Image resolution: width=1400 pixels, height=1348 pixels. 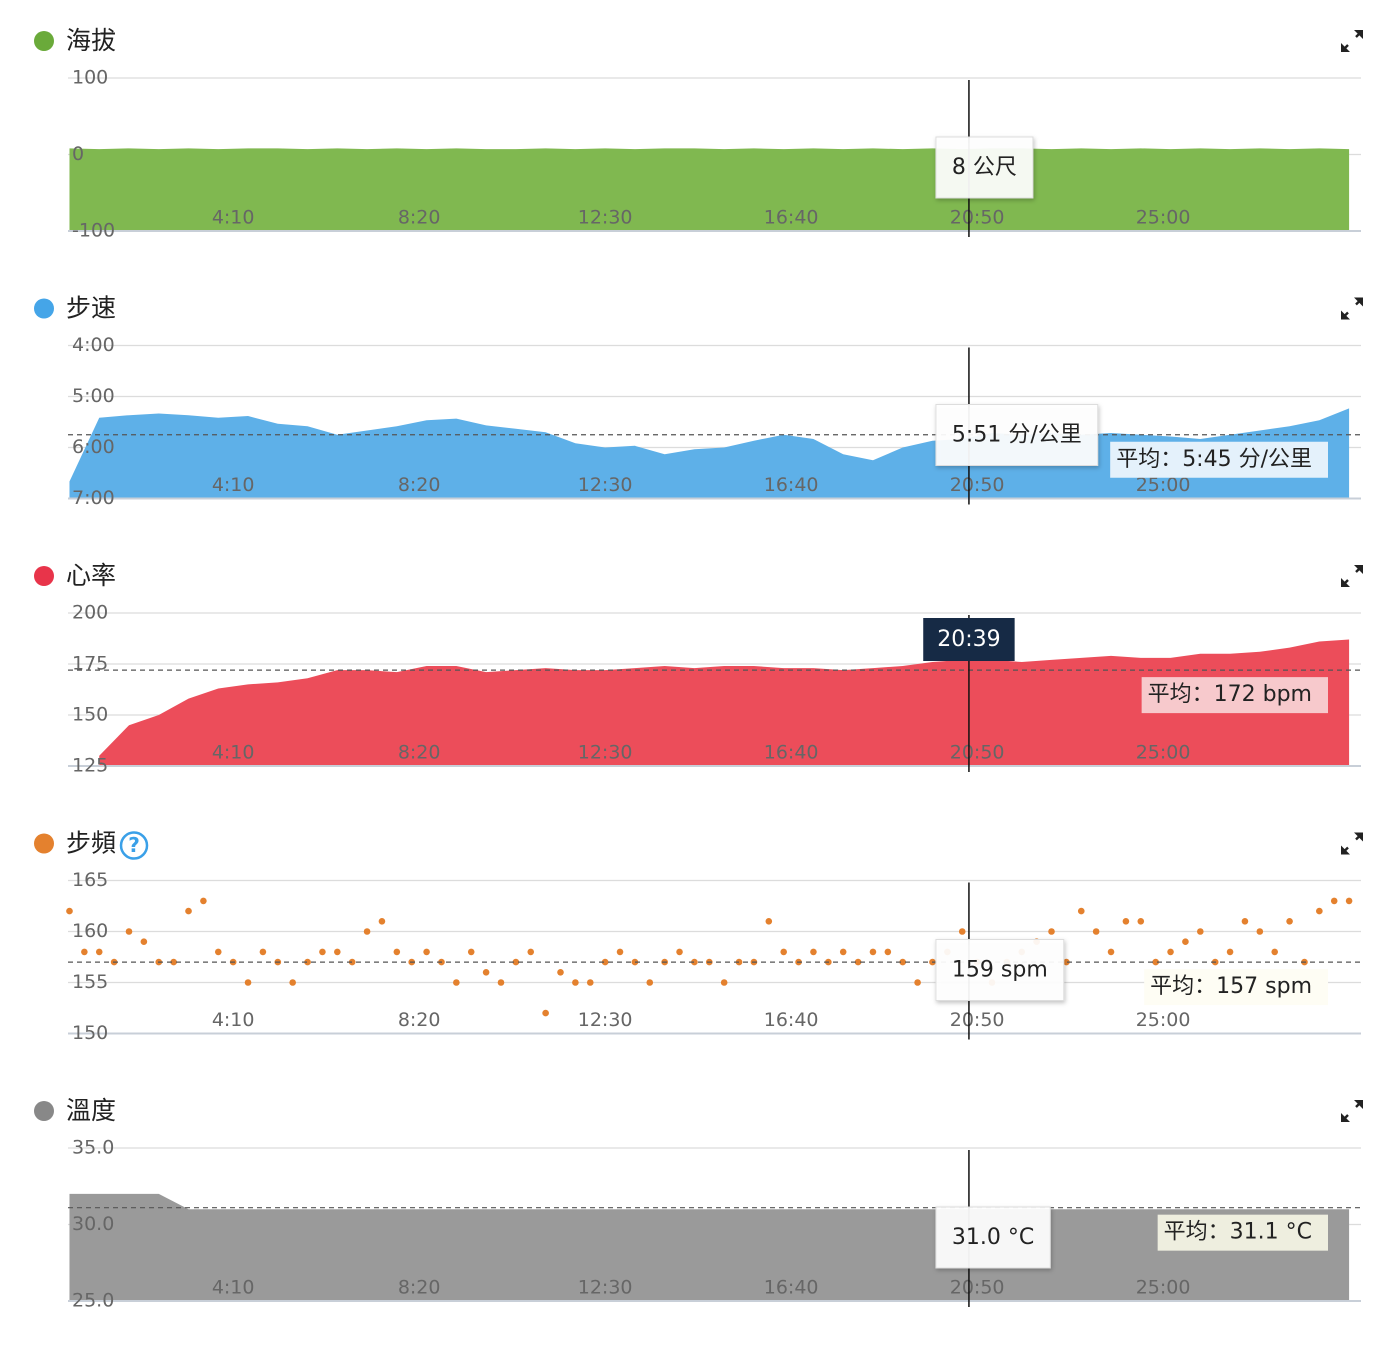 I want to click on help-icon, so click(x=134, y=845).